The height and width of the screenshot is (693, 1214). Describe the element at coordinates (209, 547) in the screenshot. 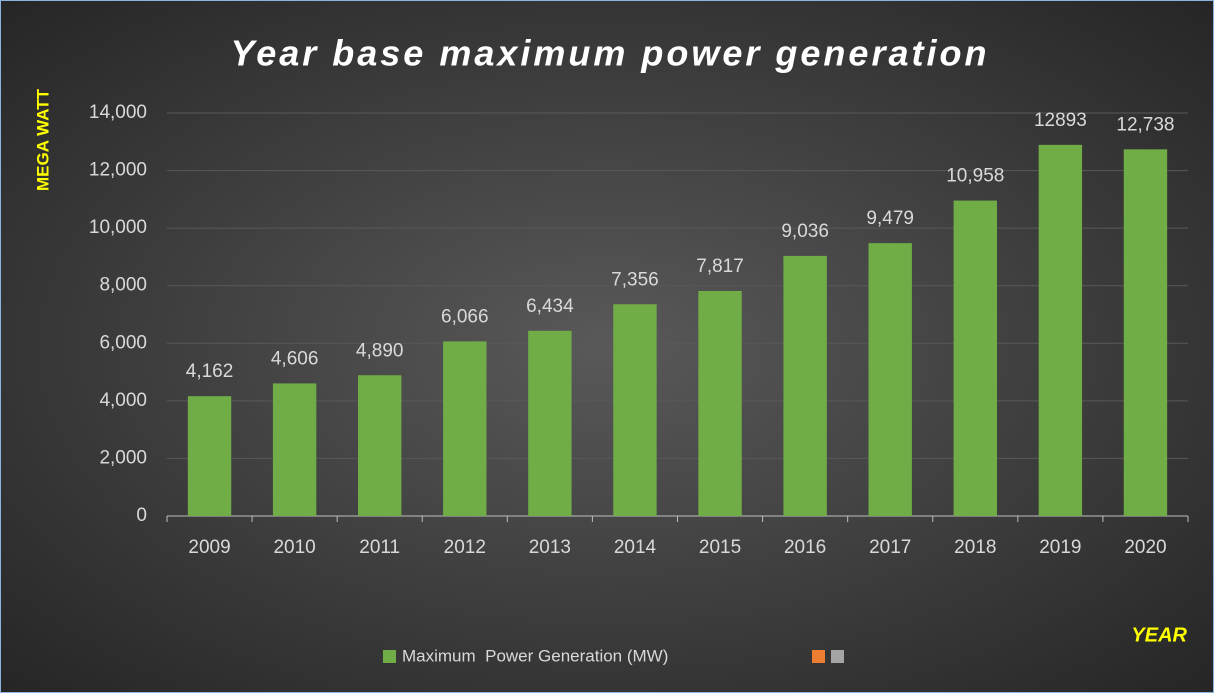

I see `x-tick-label: 2009` at that location.